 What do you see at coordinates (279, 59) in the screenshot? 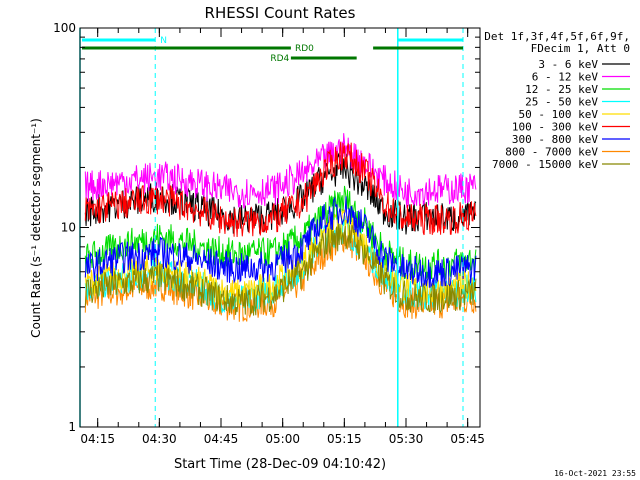
I see `rd4-label: RD4` at bounding box center [279, 59].